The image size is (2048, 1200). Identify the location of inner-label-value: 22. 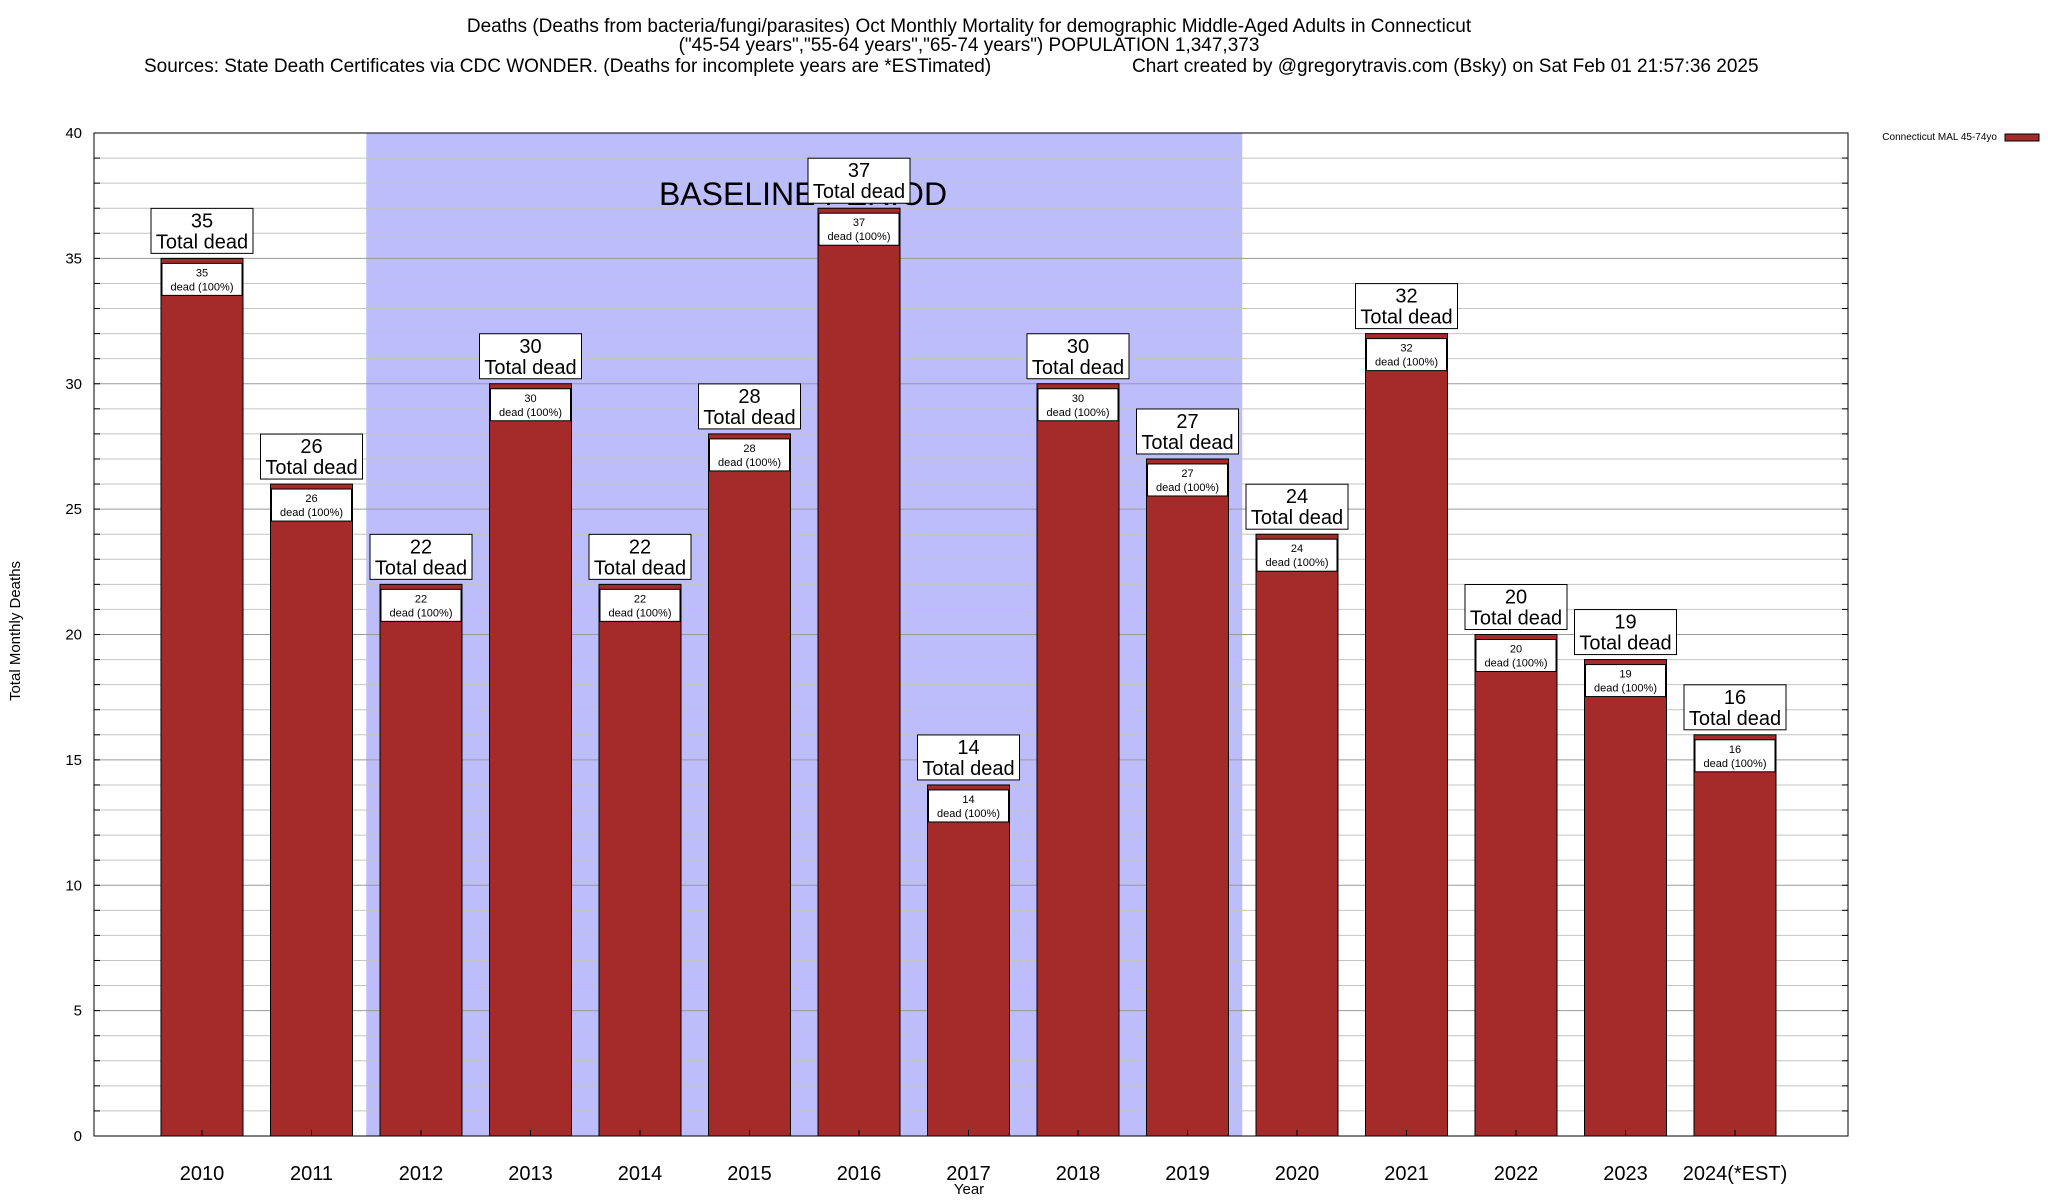
(421, 599).